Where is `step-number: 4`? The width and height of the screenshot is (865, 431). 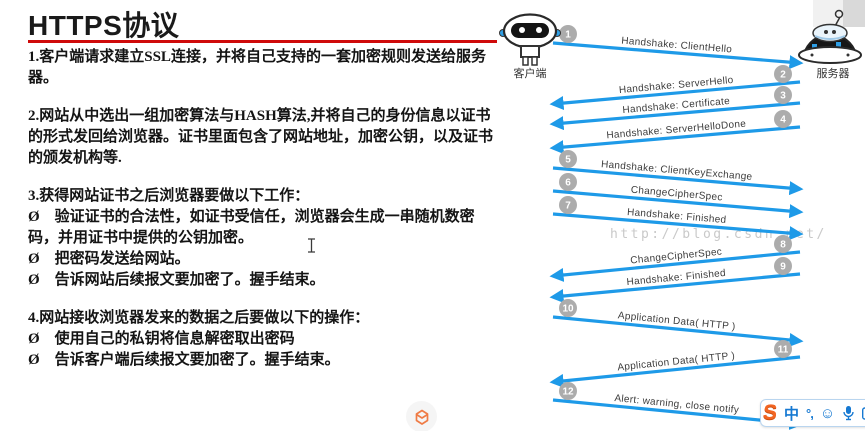
step-number: 4 is located at coordinates (783, 120).